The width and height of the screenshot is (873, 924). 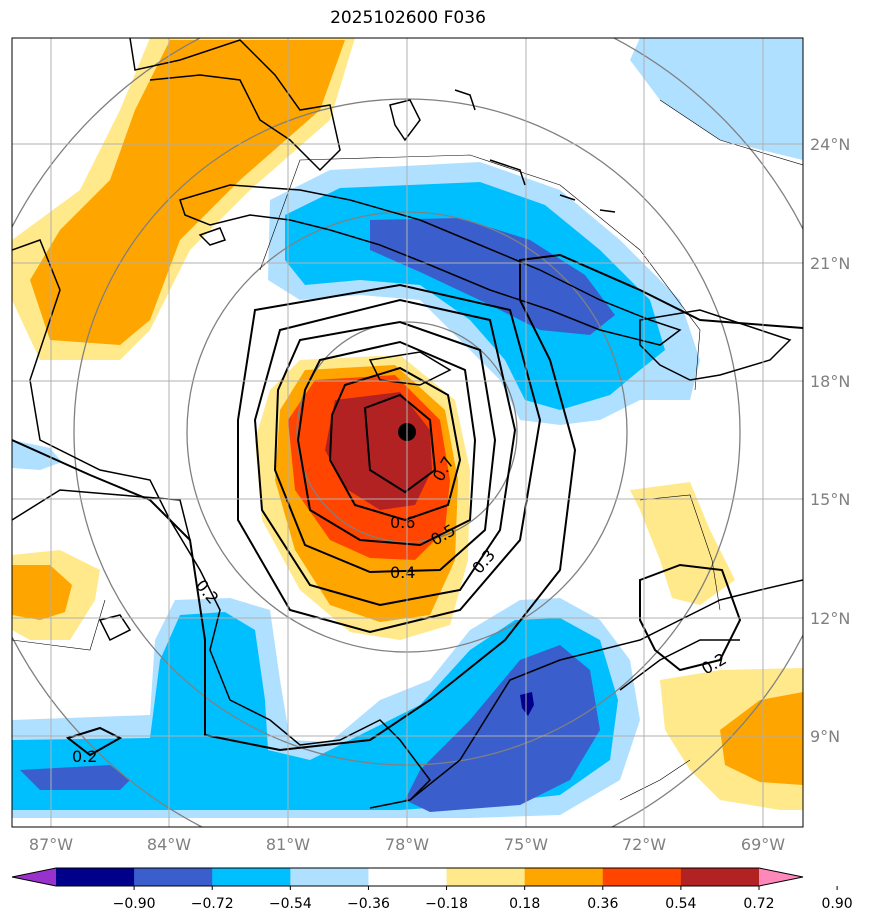 What do you see at coordinates (34, 877) in the screenshot?
I see `colorbar-extend-low` at bounding box center [34, 877].